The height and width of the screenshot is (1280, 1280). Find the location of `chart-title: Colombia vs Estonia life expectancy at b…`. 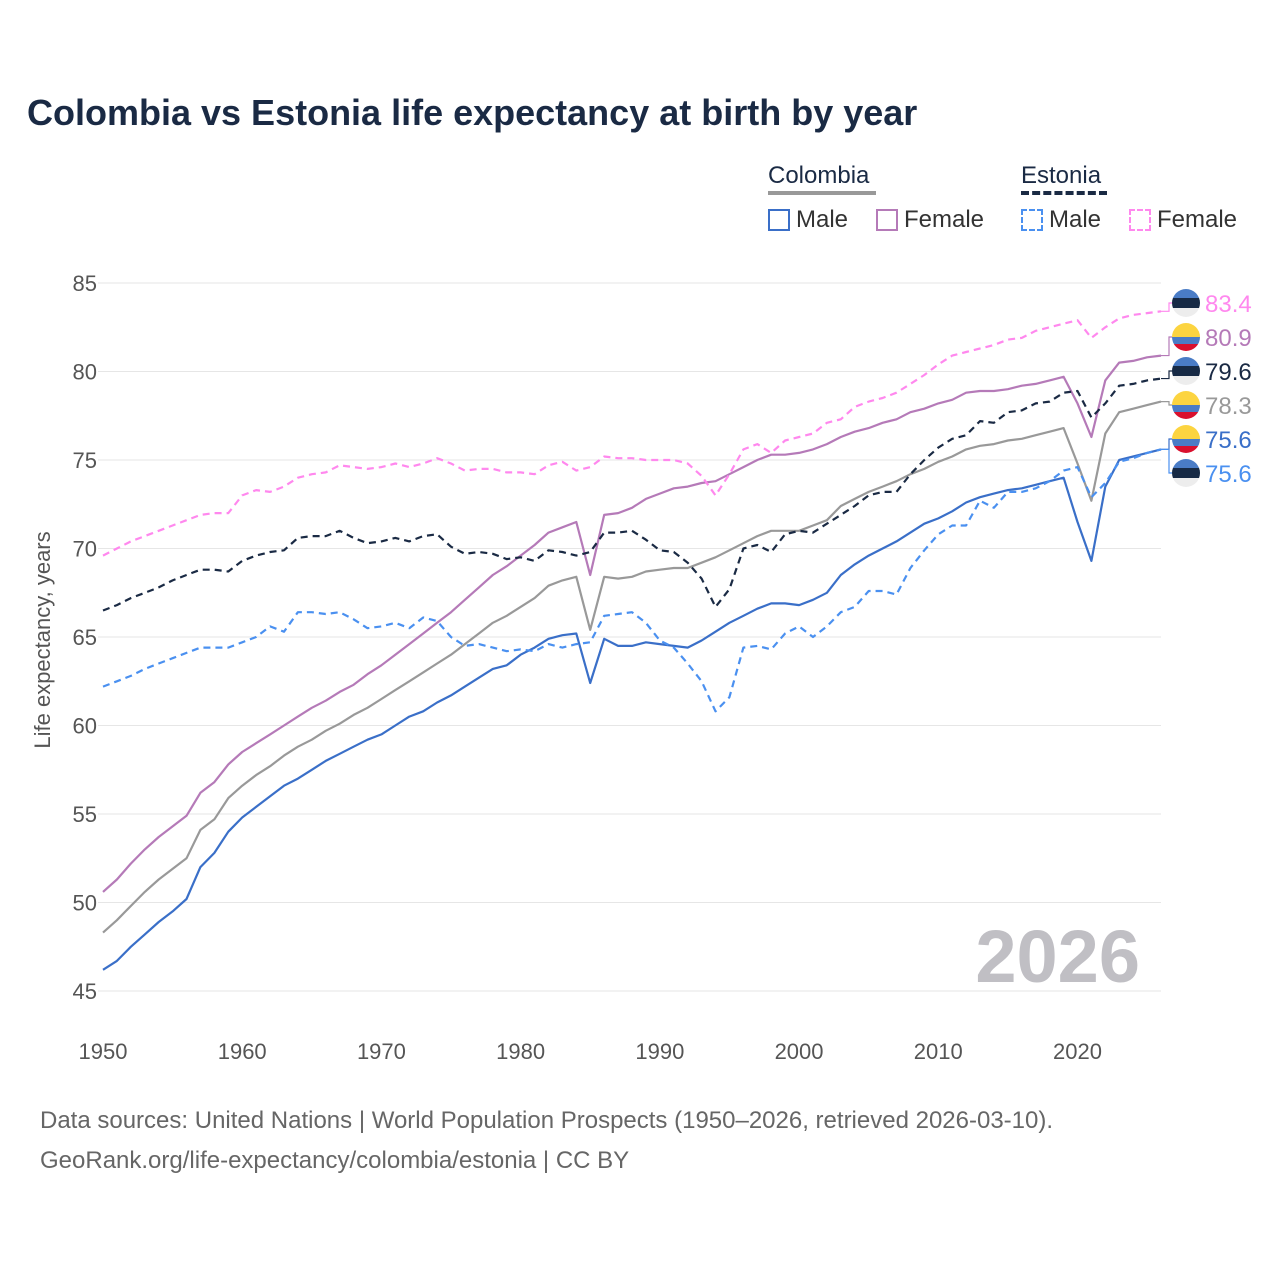

chart-title: Colombia vs Estonia life expectancy at b… is located at coordinates (472, 112).